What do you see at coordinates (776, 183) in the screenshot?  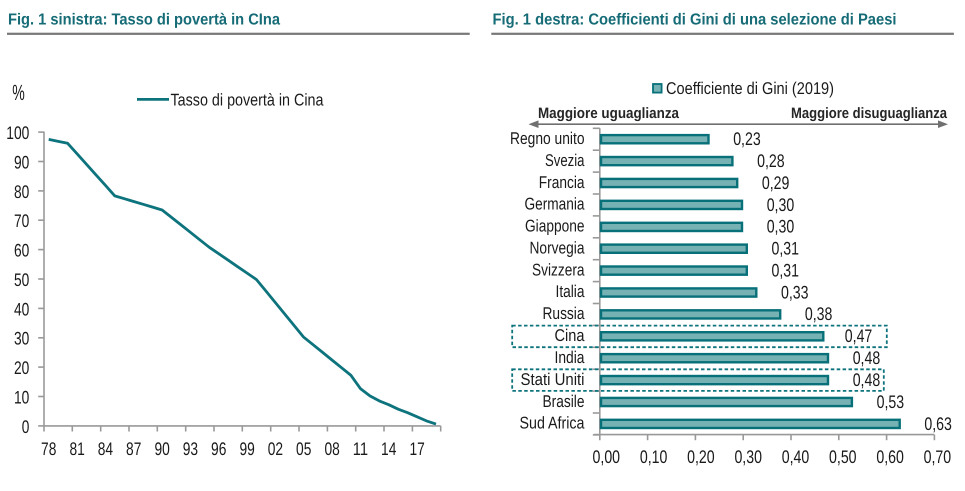 I see `svg-text: 0,29` at bounding box center [776, 183].